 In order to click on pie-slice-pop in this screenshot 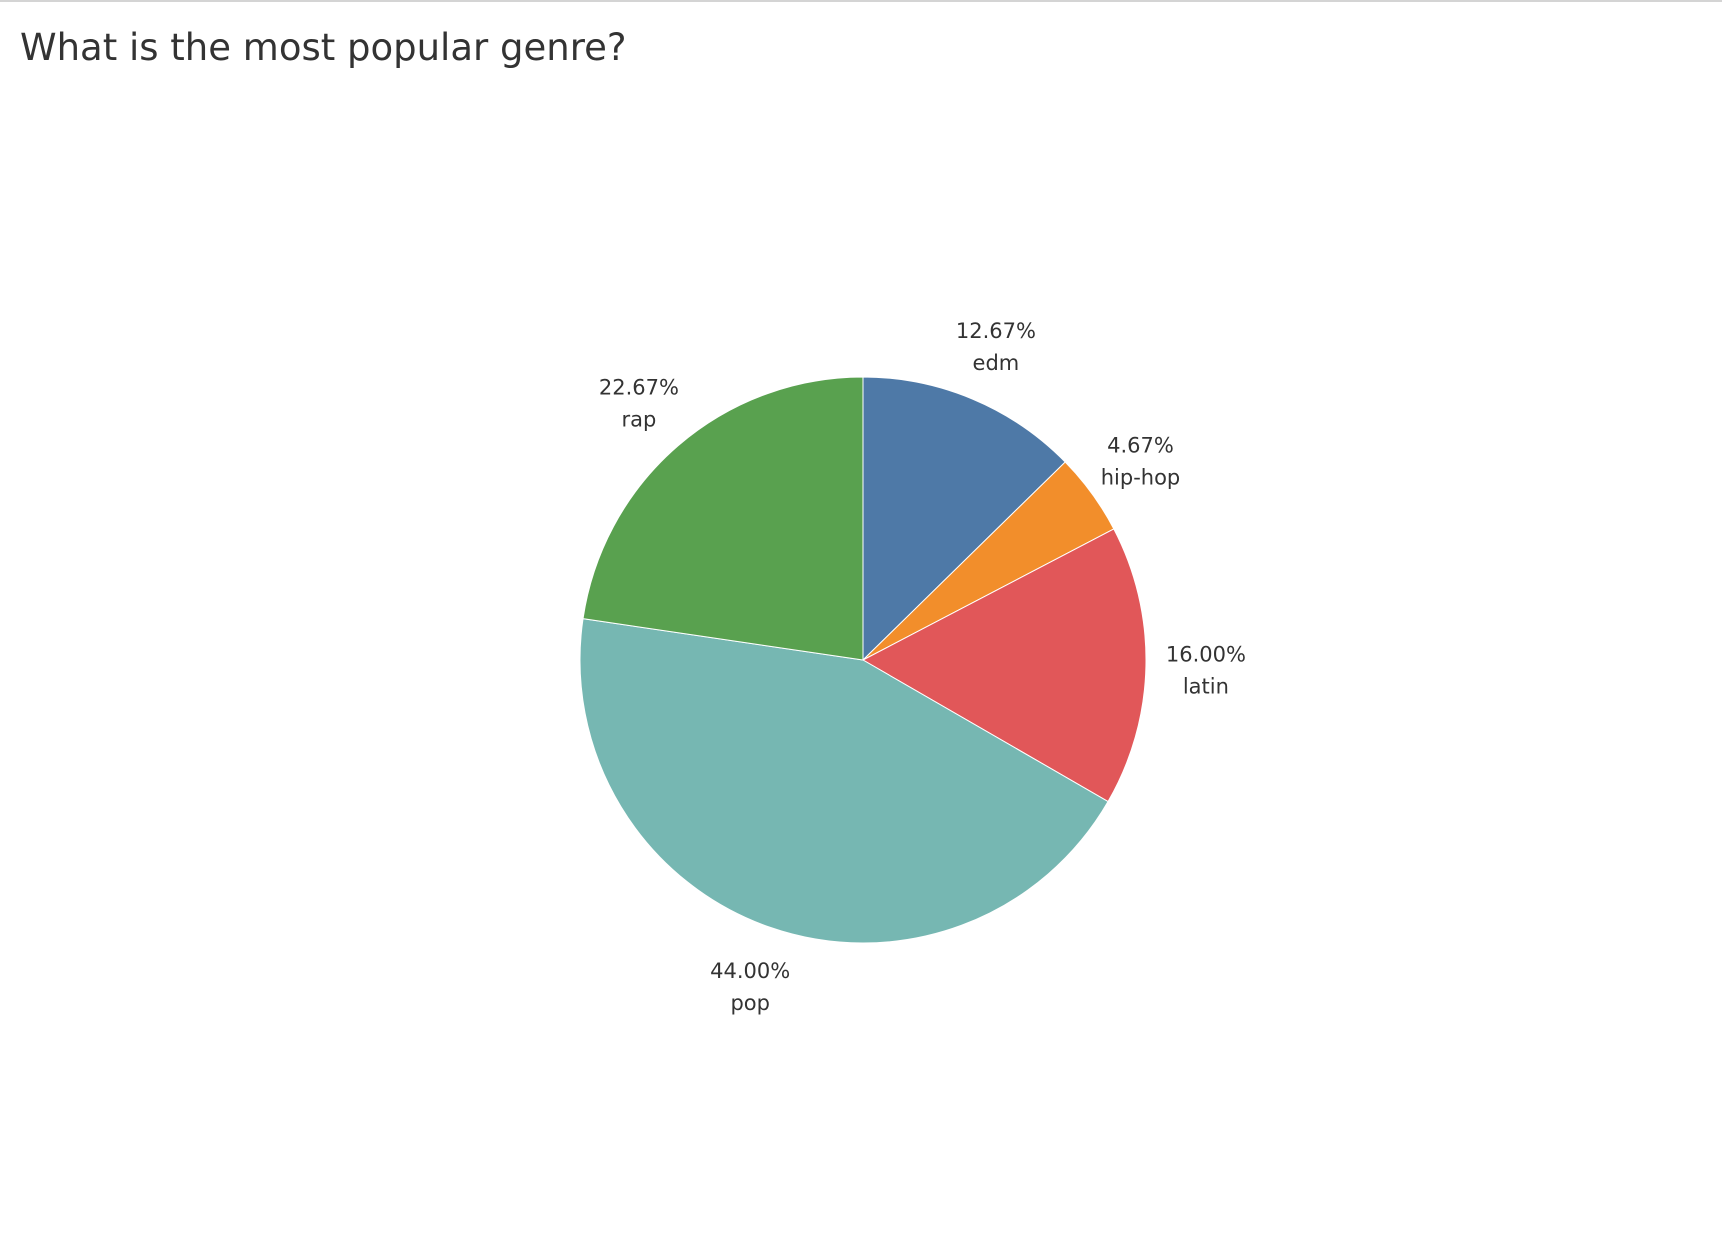, I will do `click(844, 781)`.